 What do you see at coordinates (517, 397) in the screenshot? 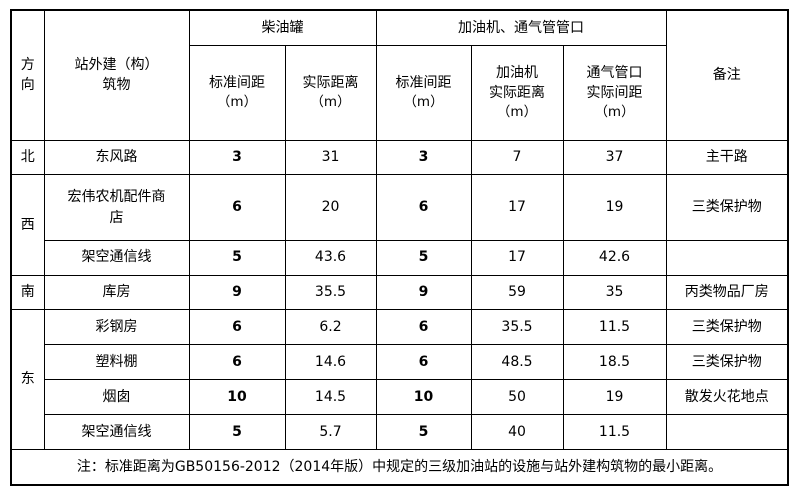
I see `dispenser-actual-cell: 50` at bounding box center [517, 397].